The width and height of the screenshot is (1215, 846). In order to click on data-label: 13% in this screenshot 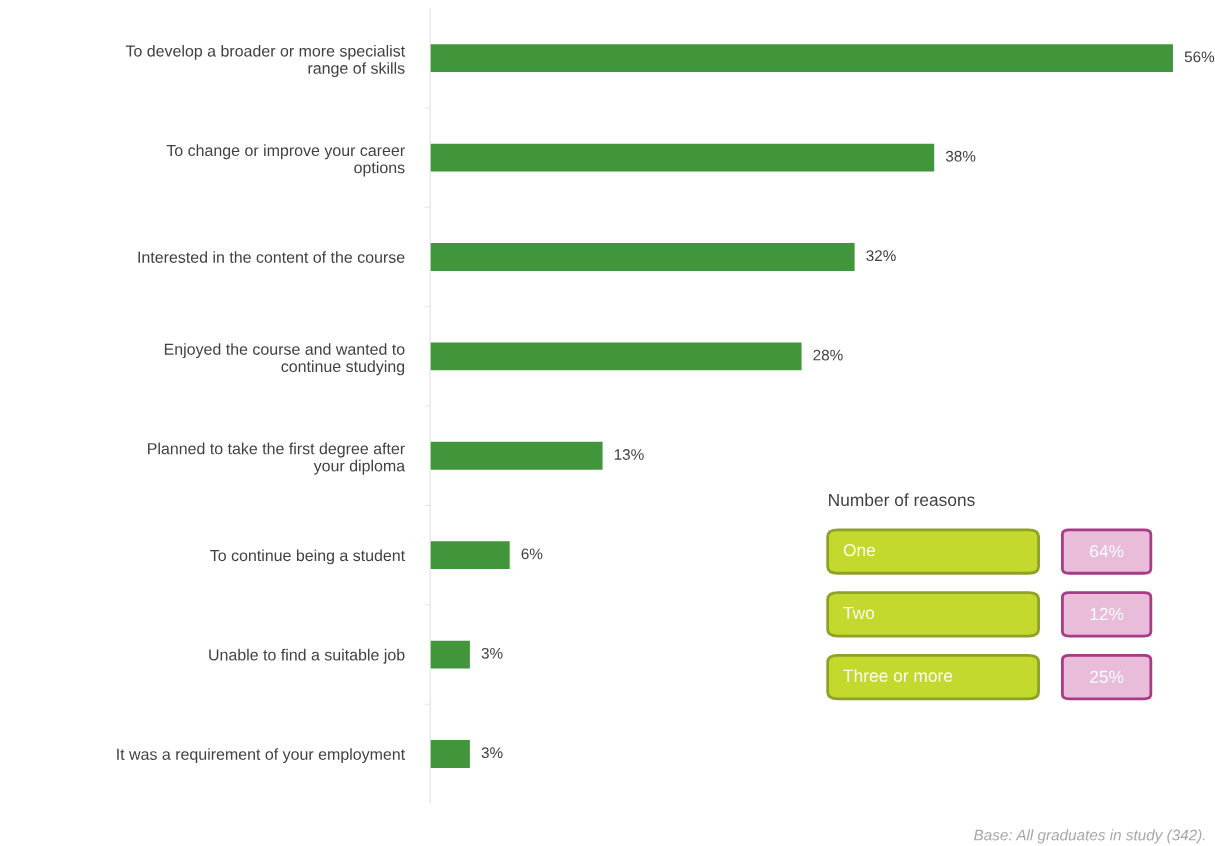, I will do `click(629, 454)`.